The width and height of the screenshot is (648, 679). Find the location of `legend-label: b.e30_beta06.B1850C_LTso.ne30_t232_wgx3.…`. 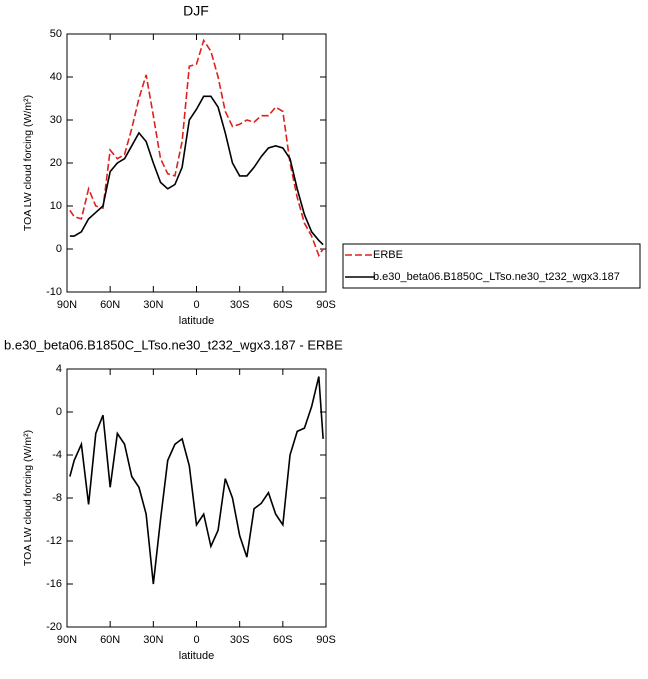

legend-label: b.e30_beta06.B1850C_LTso.ne30_t232_wgx3.… is located at coordinates (496, 277).